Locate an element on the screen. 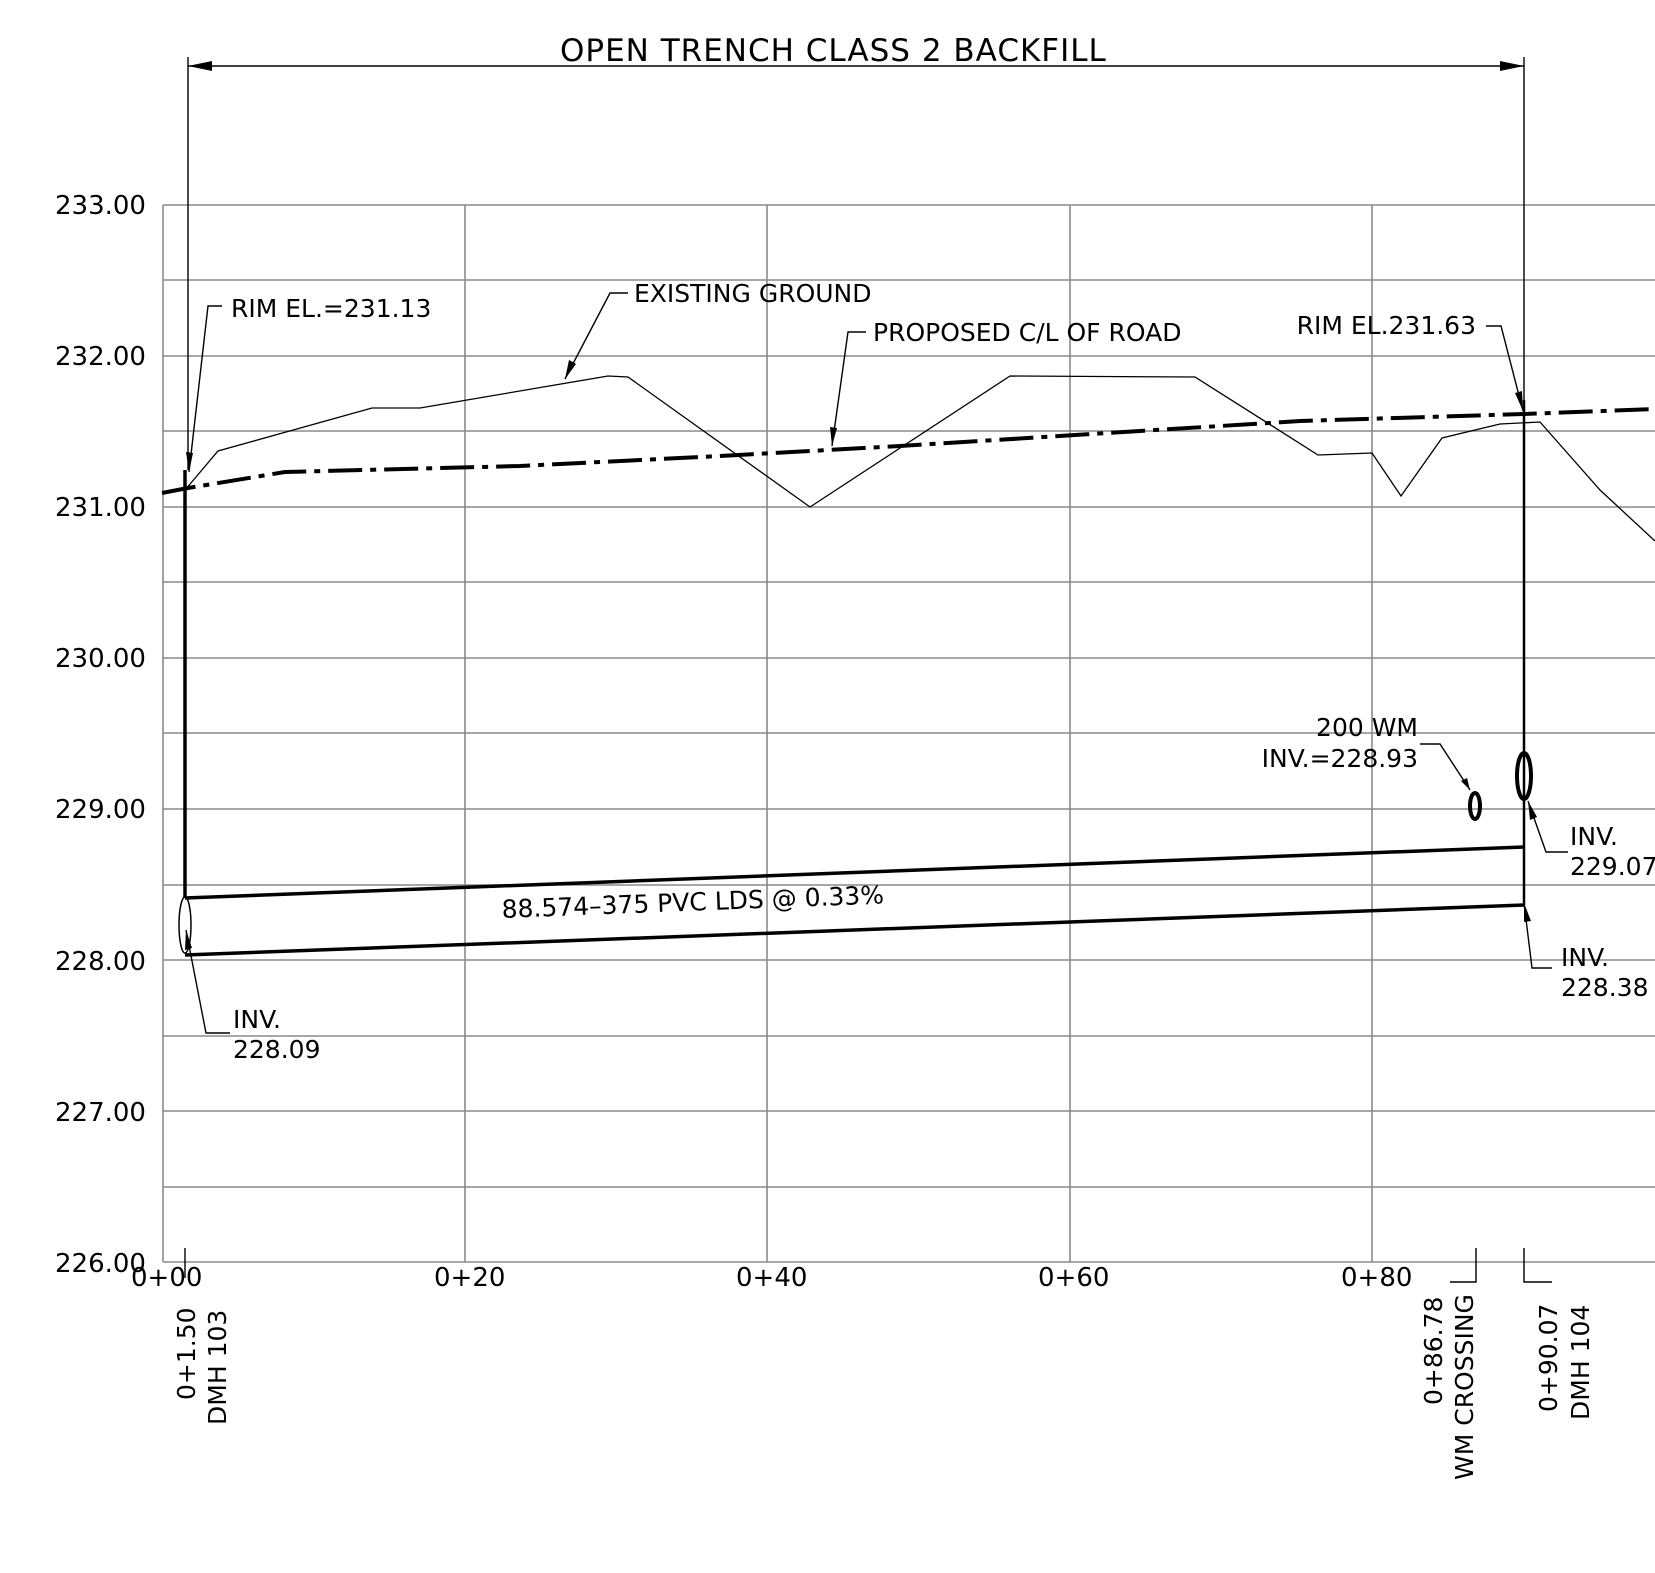  pipe-obvert is located at coordinates (854, 872).